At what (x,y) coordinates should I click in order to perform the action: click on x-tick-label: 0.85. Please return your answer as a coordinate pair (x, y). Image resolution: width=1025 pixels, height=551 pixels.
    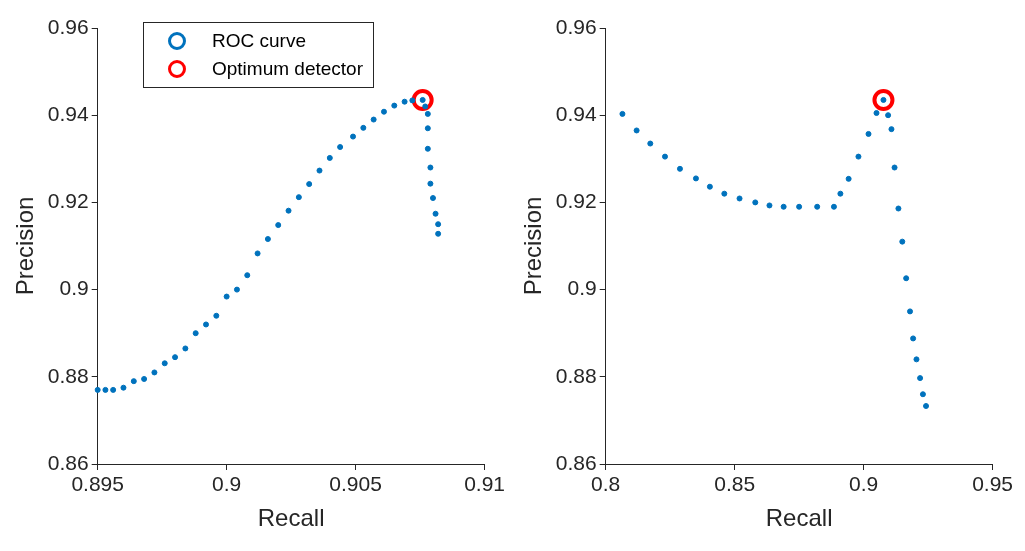
    Looking at the image, I should click on (735, 484).